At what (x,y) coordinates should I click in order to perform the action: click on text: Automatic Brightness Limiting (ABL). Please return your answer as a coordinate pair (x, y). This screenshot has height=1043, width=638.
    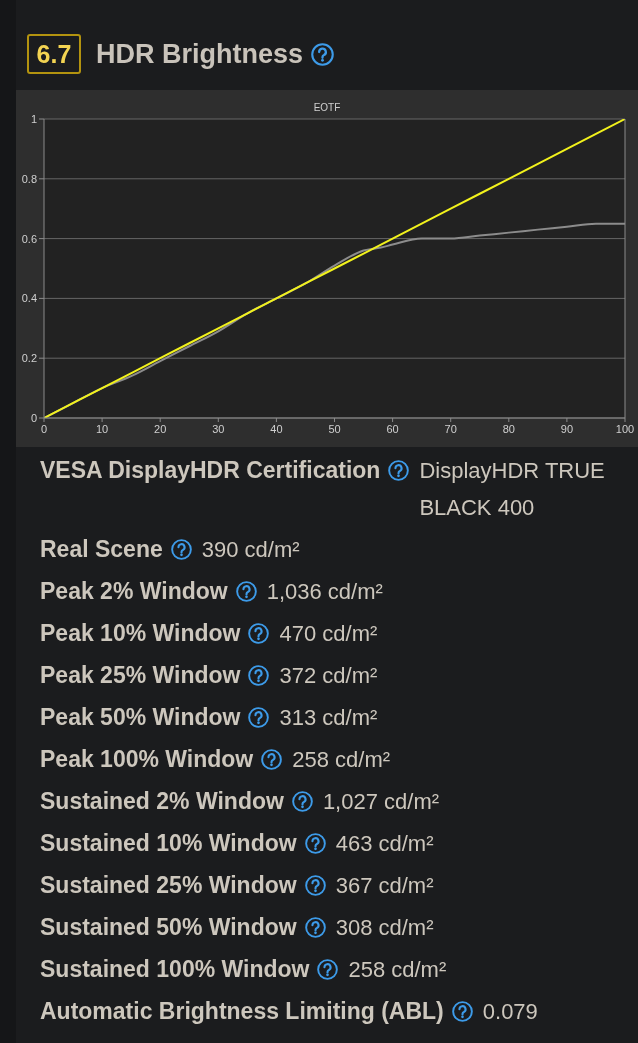
    Looking at the image, I should click on (242, 1011).